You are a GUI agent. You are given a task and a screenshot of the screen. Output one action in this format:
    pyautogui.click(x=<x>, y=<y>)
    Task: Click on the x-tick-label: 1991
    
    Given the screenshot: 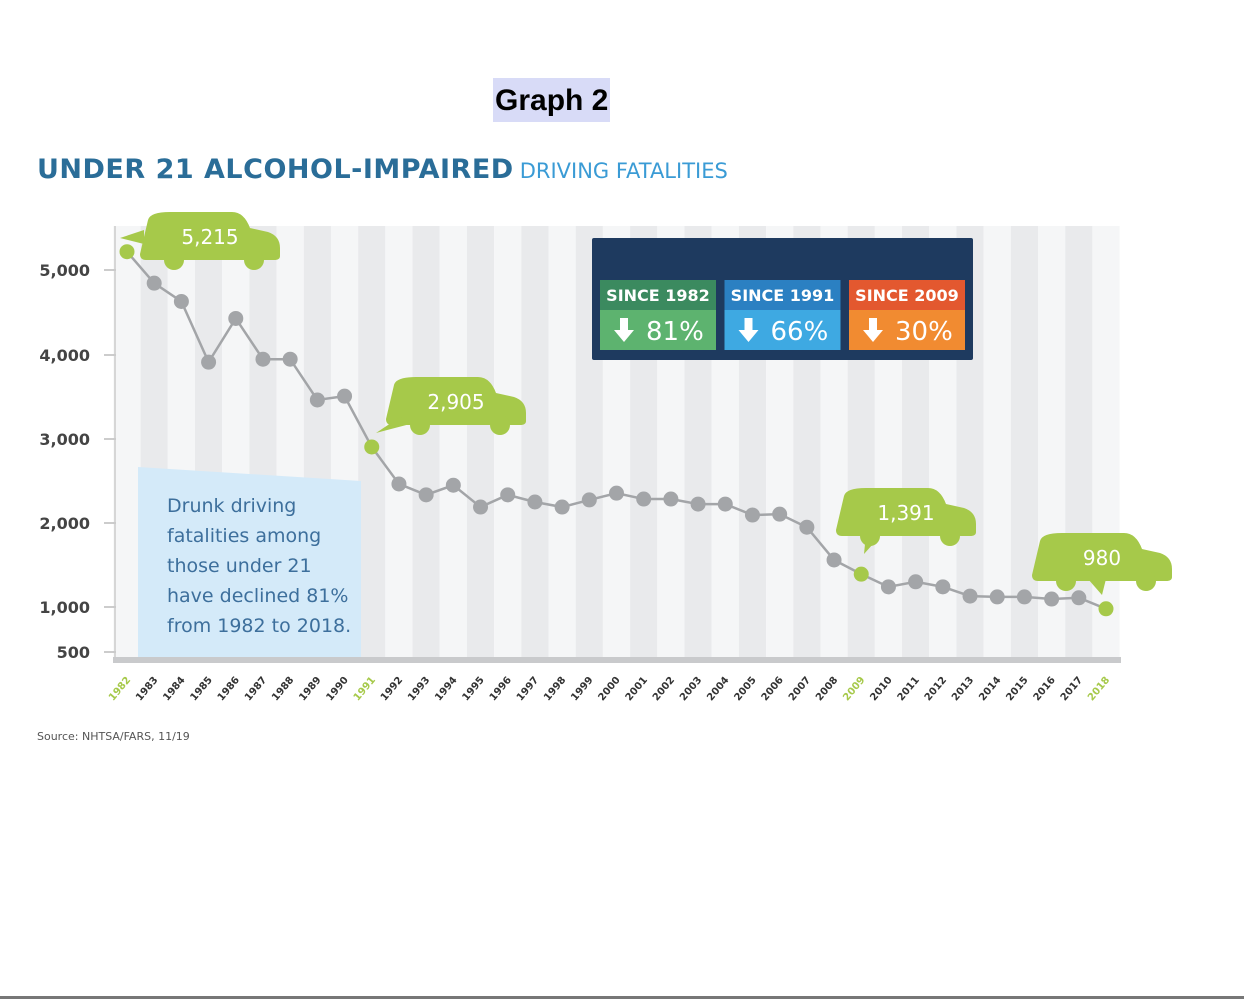 What is the action you would take?
    pyautogui.click(x=365, y=689)
    